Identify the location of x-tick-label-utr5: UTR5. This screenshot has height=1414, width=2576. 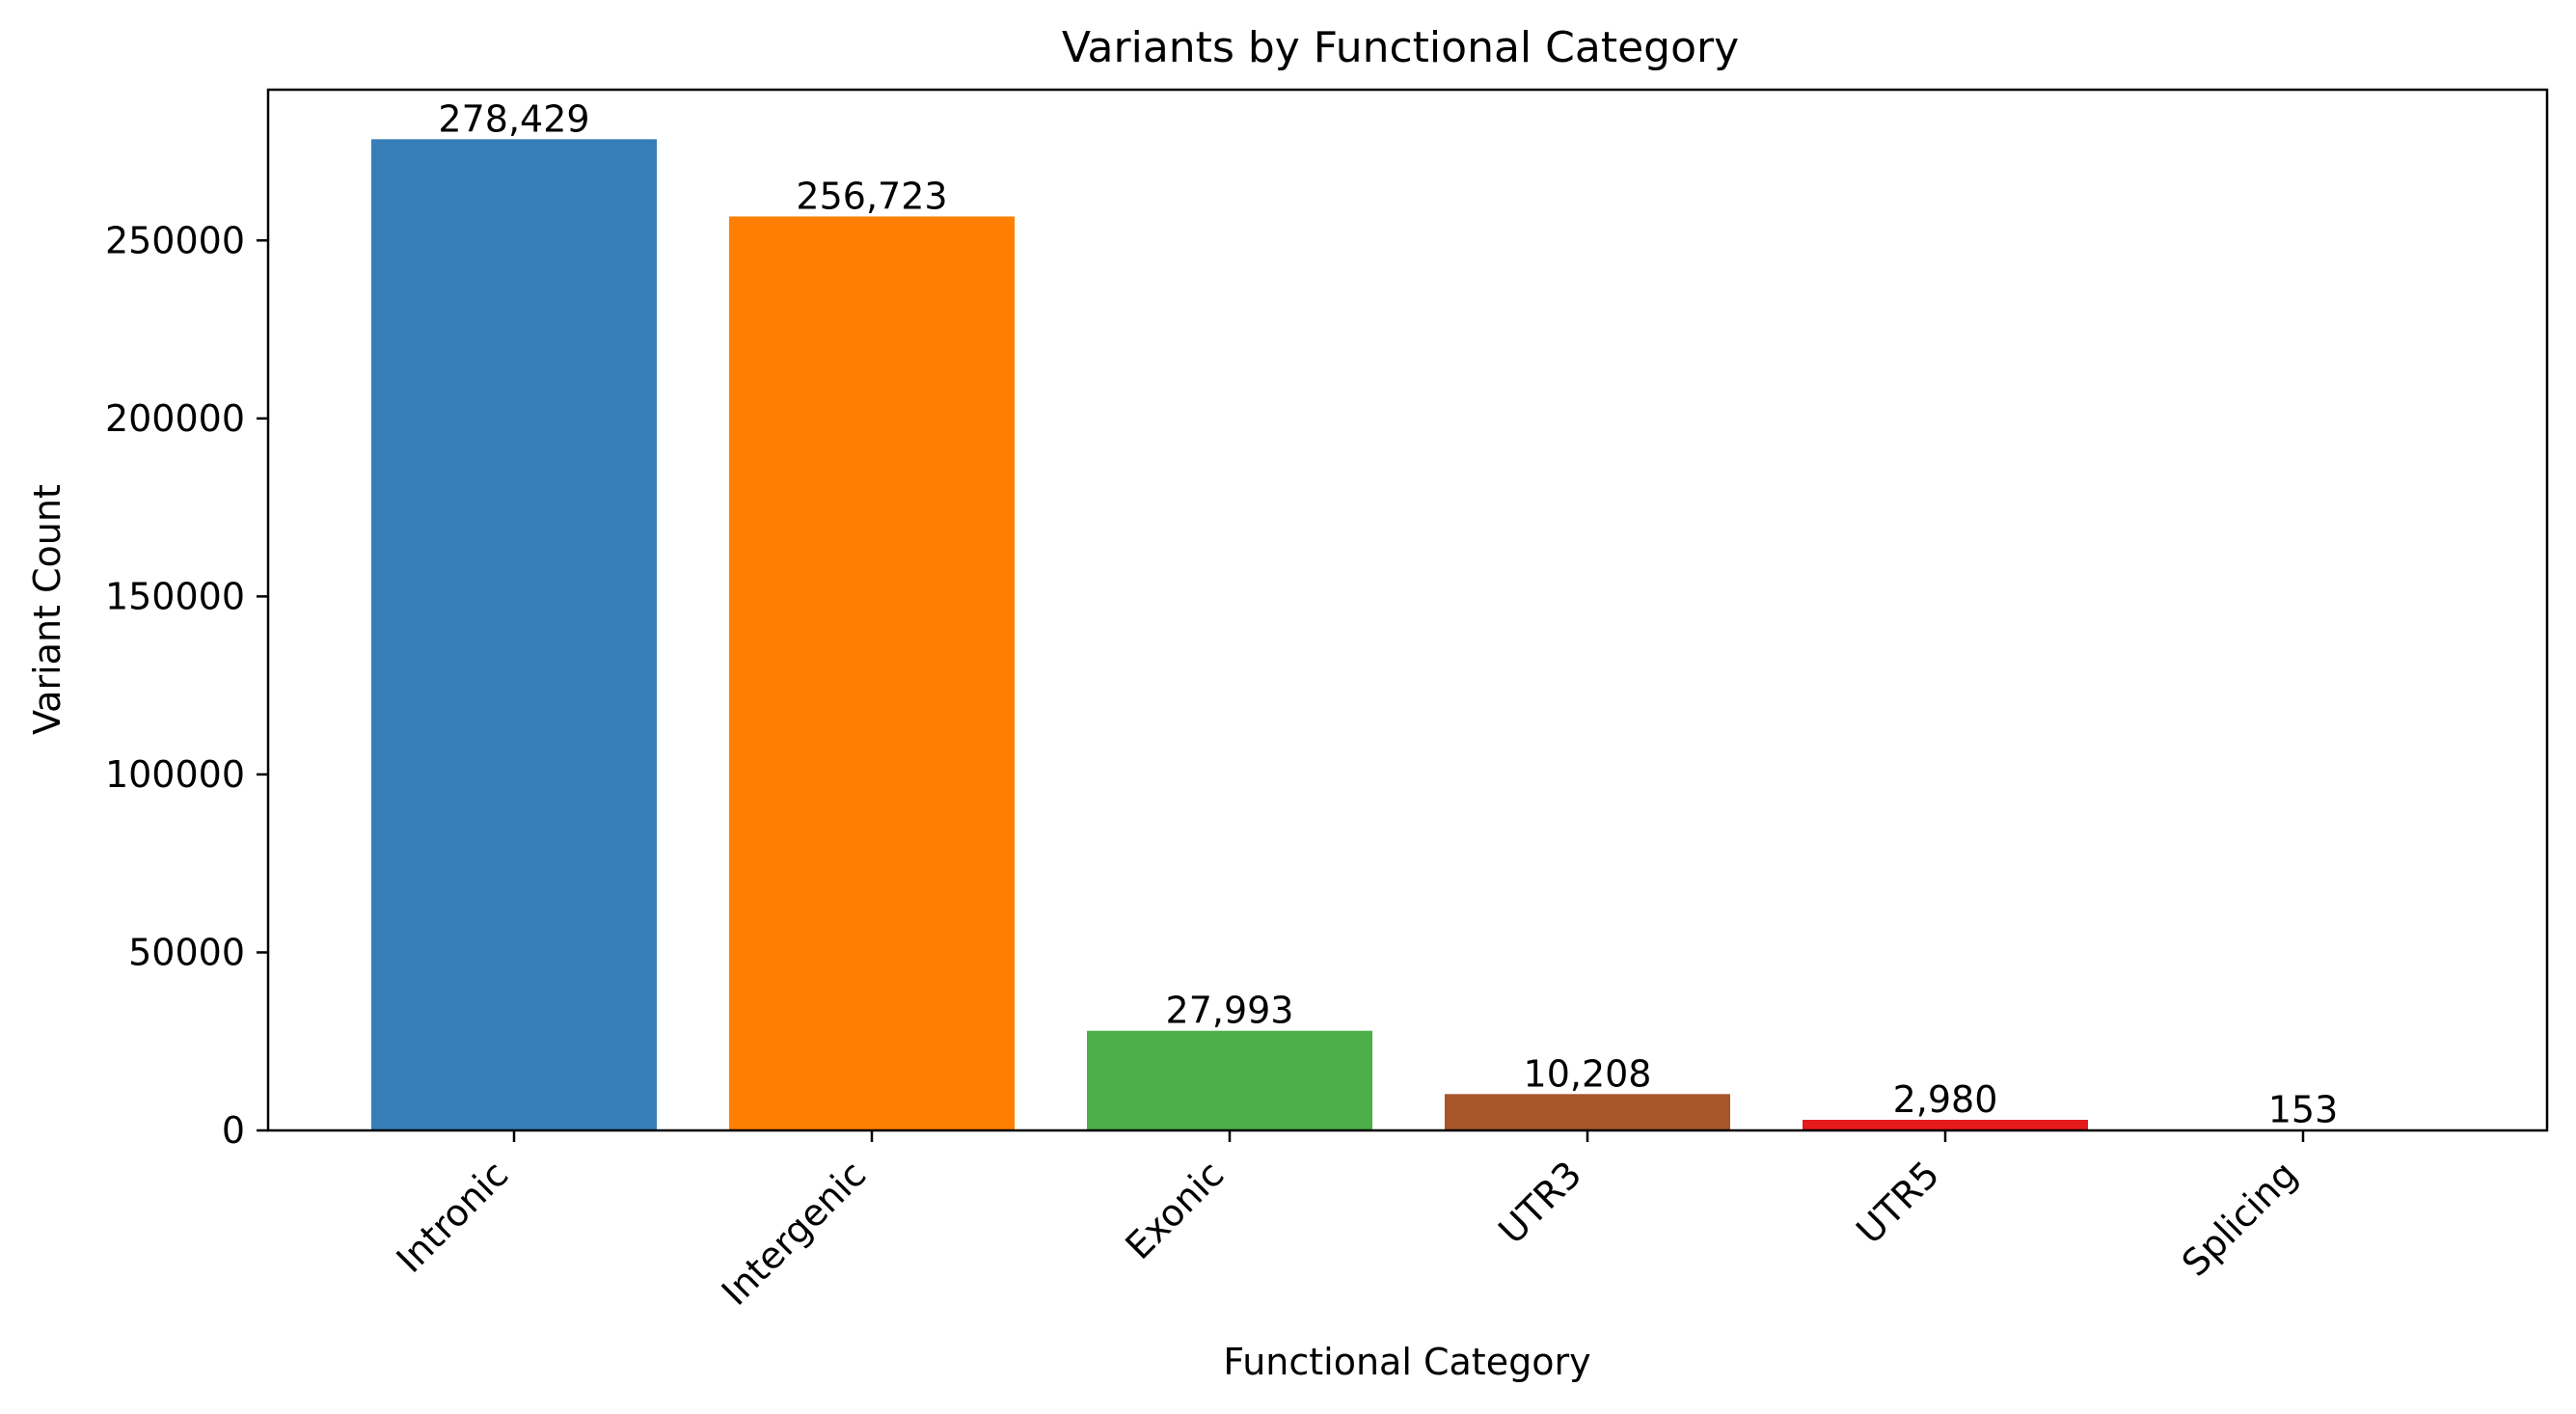
(1897, 1202).